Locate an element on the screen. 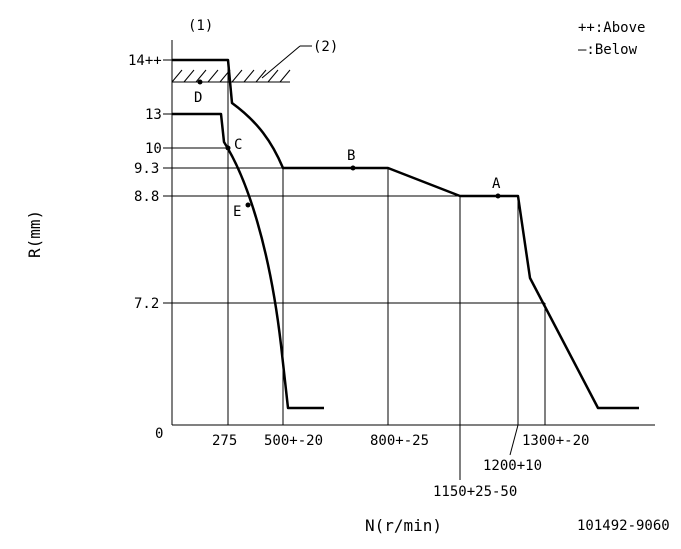  label-2-leader is located at coordinates (281, 62).